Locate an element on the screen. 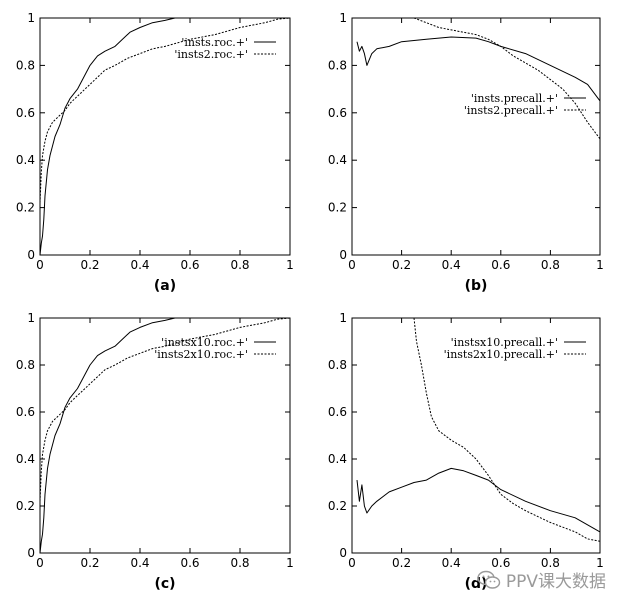  legend-label: 'insts2x10.roc.+' is located at coordinates (201, 354).